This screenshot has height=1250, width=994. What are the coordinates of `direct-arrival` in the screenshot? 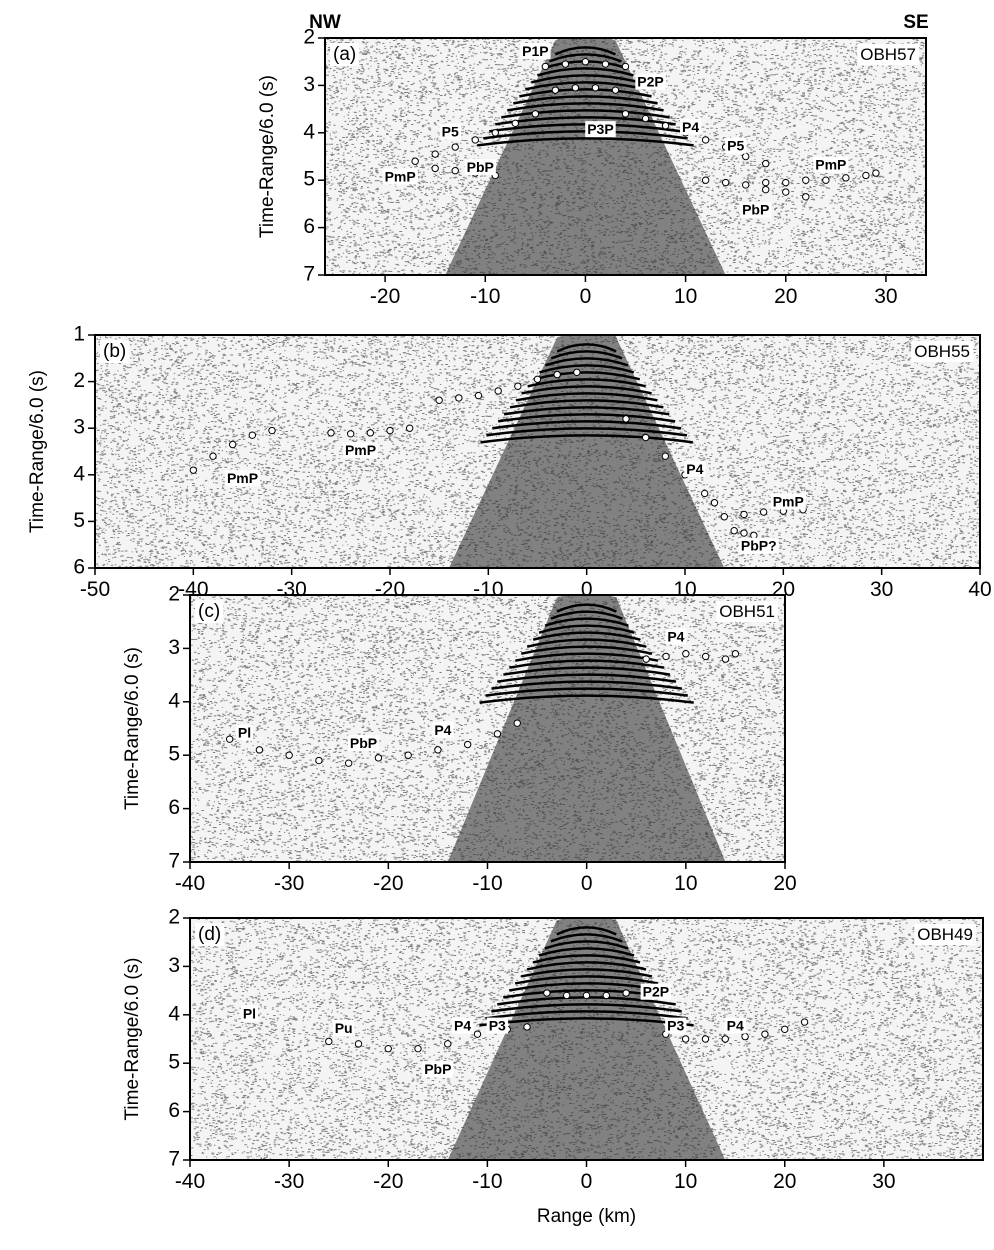 It's located at (587, 451).